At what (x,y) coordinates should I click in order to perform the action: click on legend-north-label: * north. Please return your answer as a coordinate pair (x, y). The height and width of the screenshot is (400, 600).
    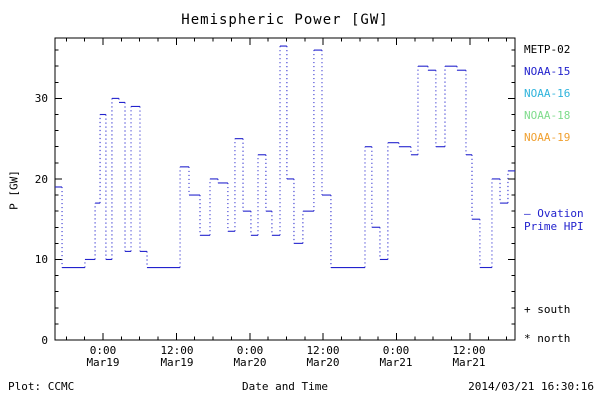
    Looking at the image, I should click on (547, 338).